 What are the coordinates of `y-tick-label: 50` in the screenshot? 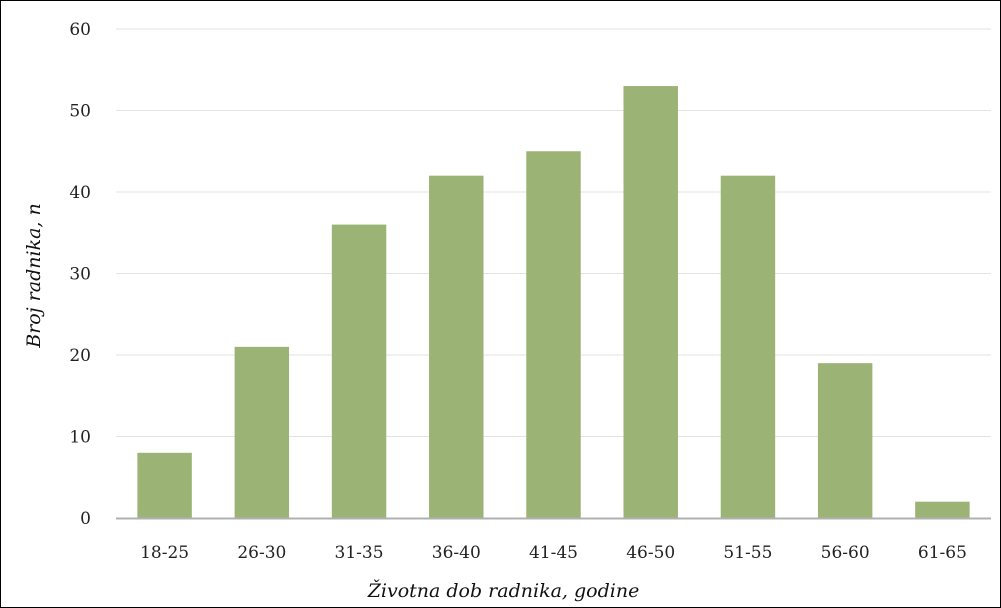 It's located at (80, 112).